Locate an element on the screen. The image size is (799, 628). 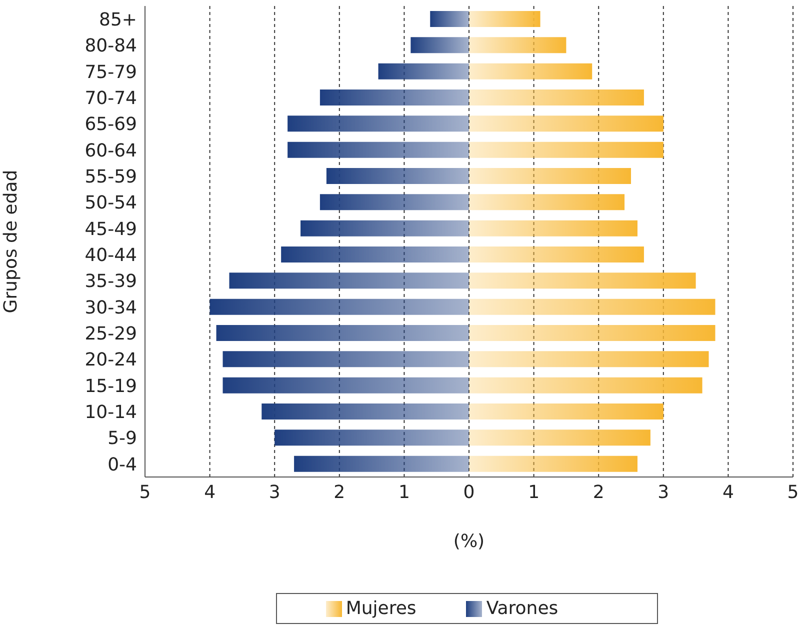
legend-label: Varones is located at coordinates (522, 608).